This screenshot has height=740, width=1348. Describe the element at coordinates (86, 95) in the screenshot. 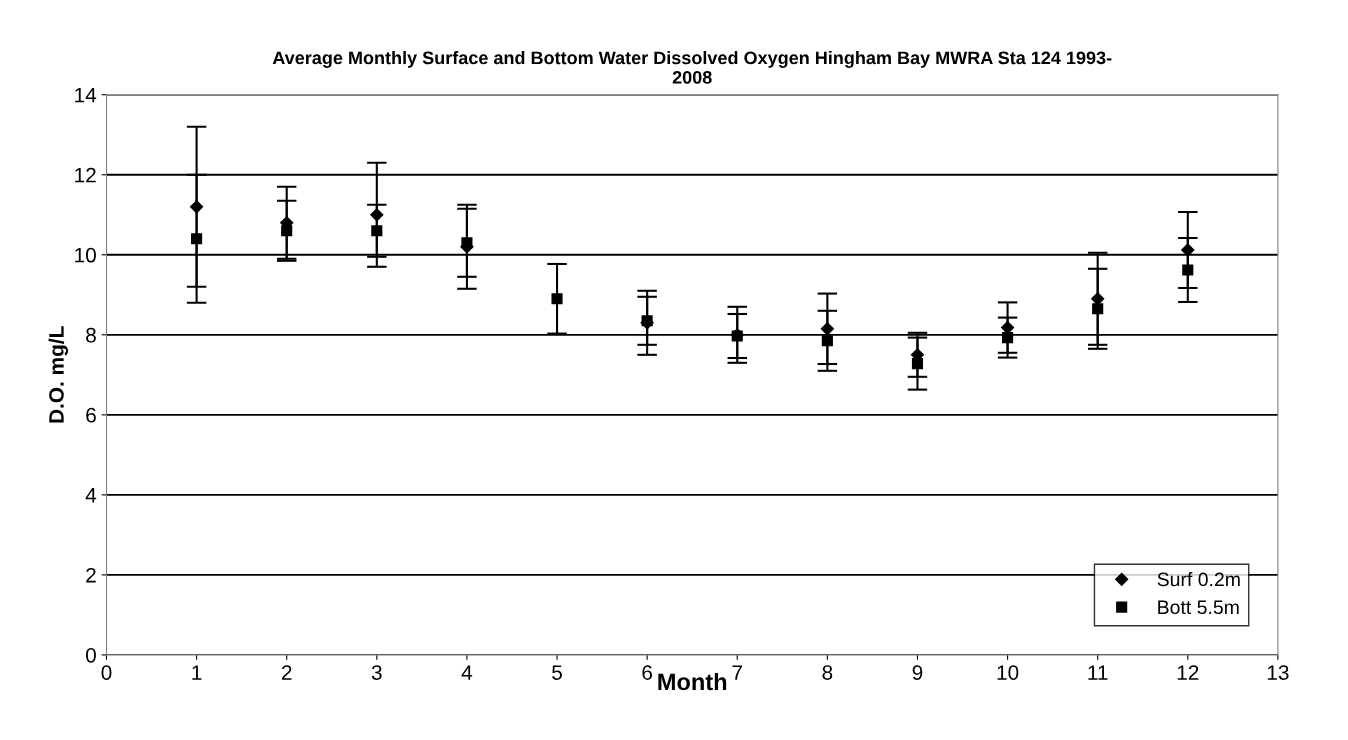

I see `y-tick-label: 14` at that location.